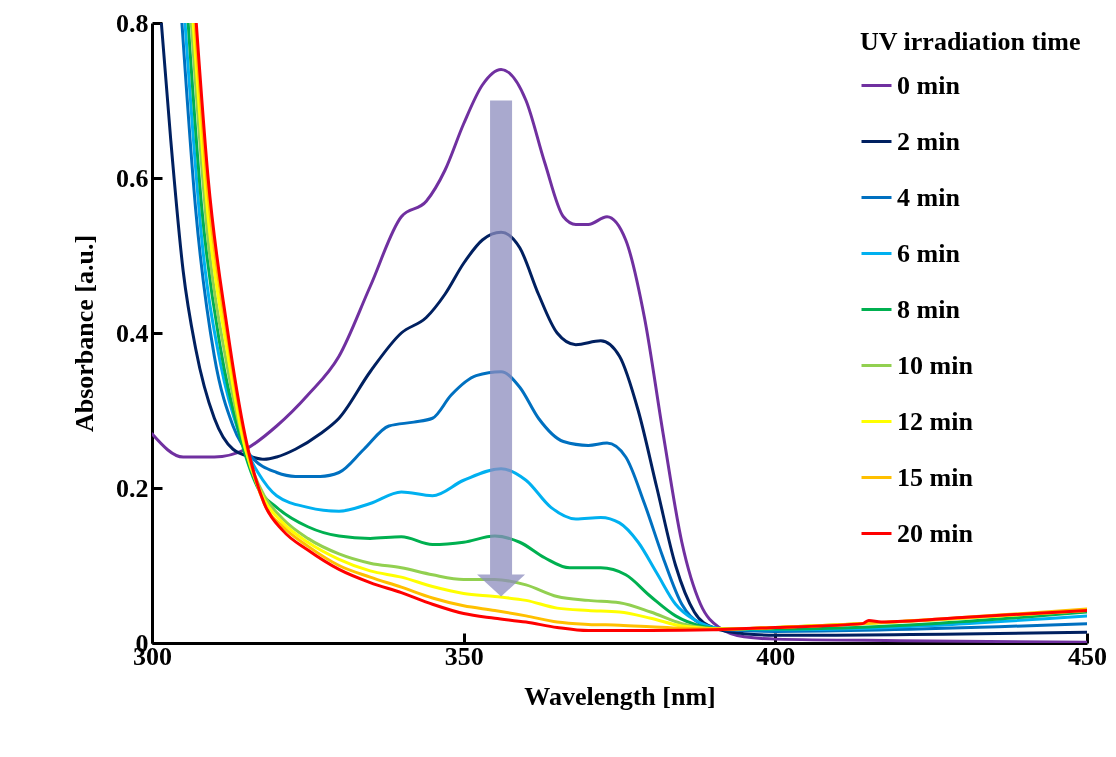 The image size is (1116, 757). What do you see at coordinates (776, 656) in the screenshot?
I see `x-tick-label: 400` at bounding box center [776, 656].